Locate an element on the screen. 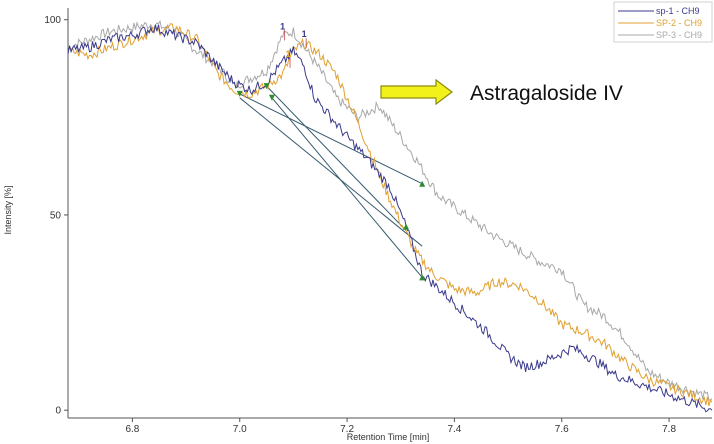  annotation: Astragaloside IV is located at coordinates (501, 92).